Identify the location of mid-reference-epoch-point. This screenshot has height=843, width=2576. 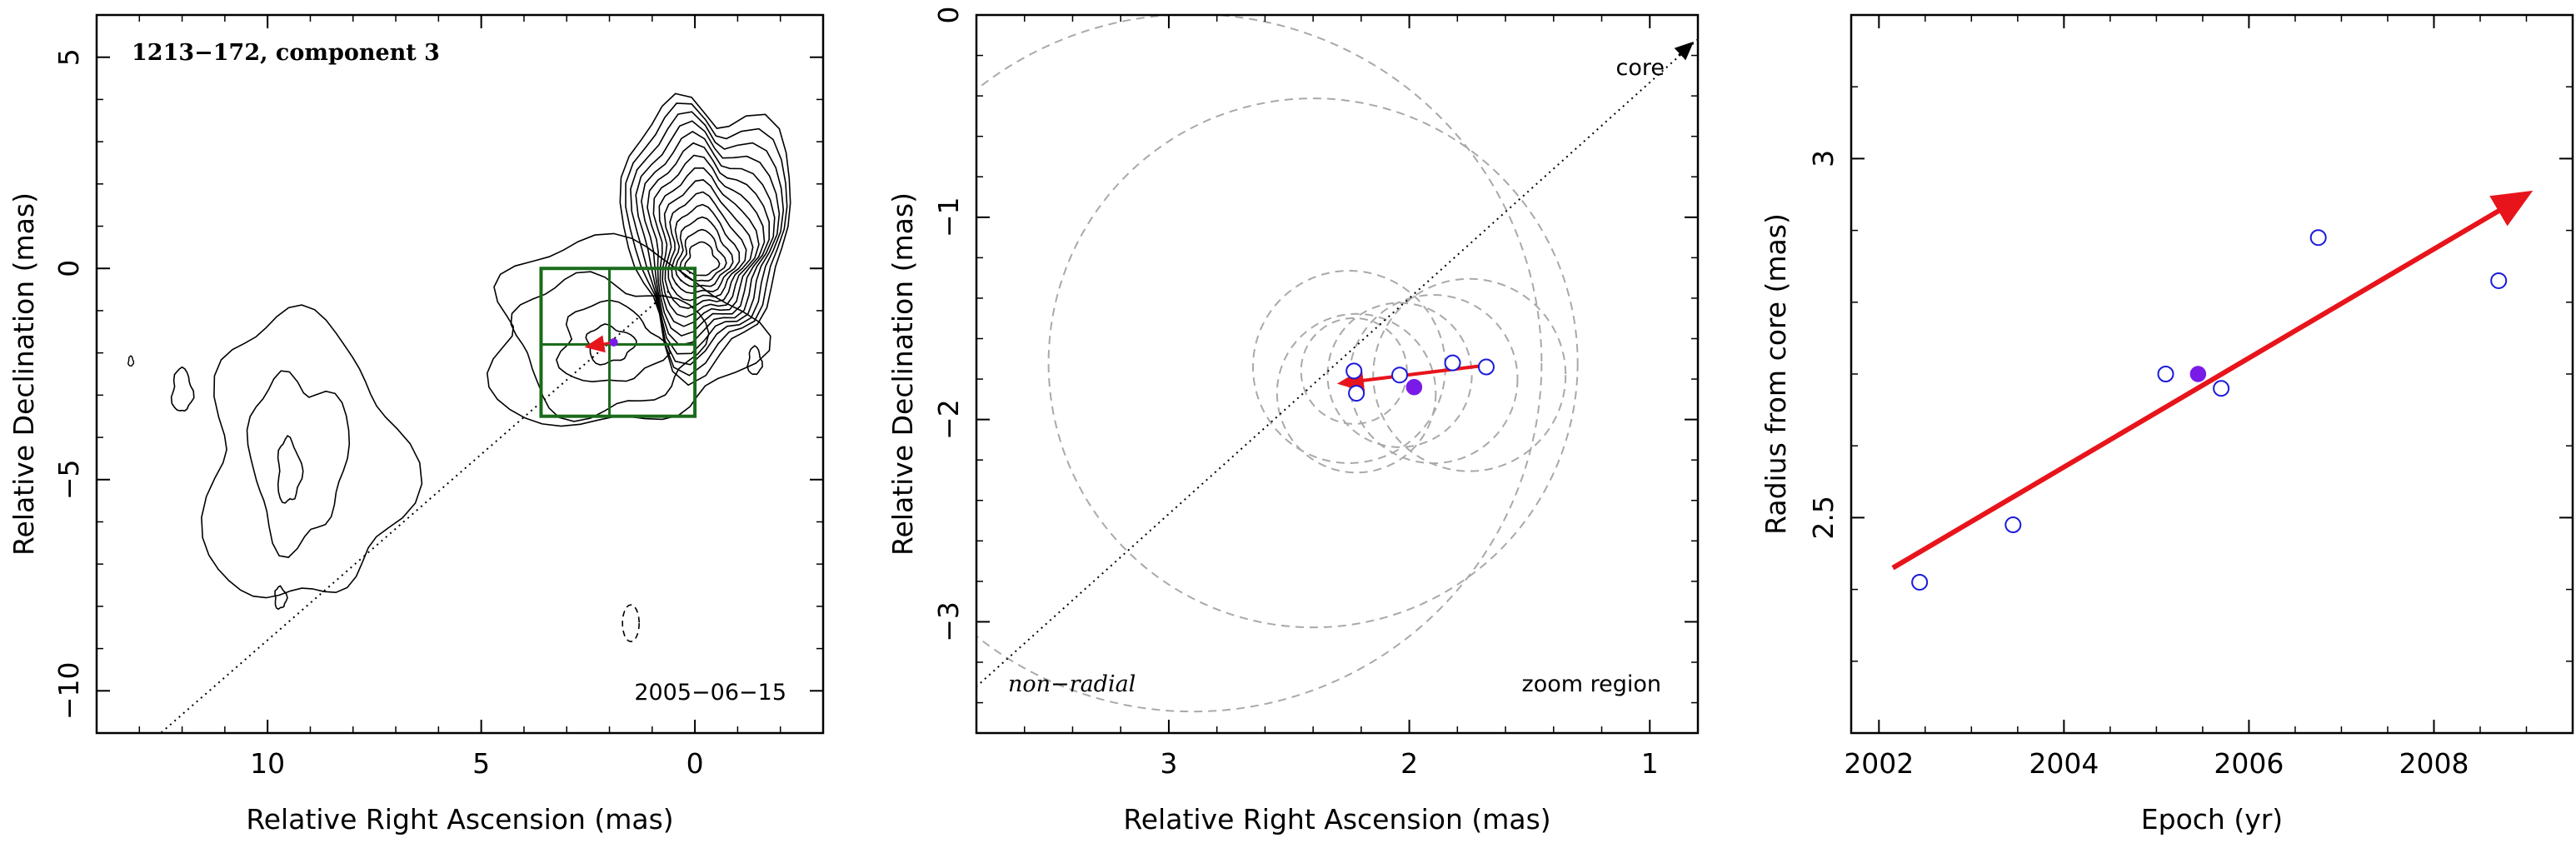
(1414, 387).